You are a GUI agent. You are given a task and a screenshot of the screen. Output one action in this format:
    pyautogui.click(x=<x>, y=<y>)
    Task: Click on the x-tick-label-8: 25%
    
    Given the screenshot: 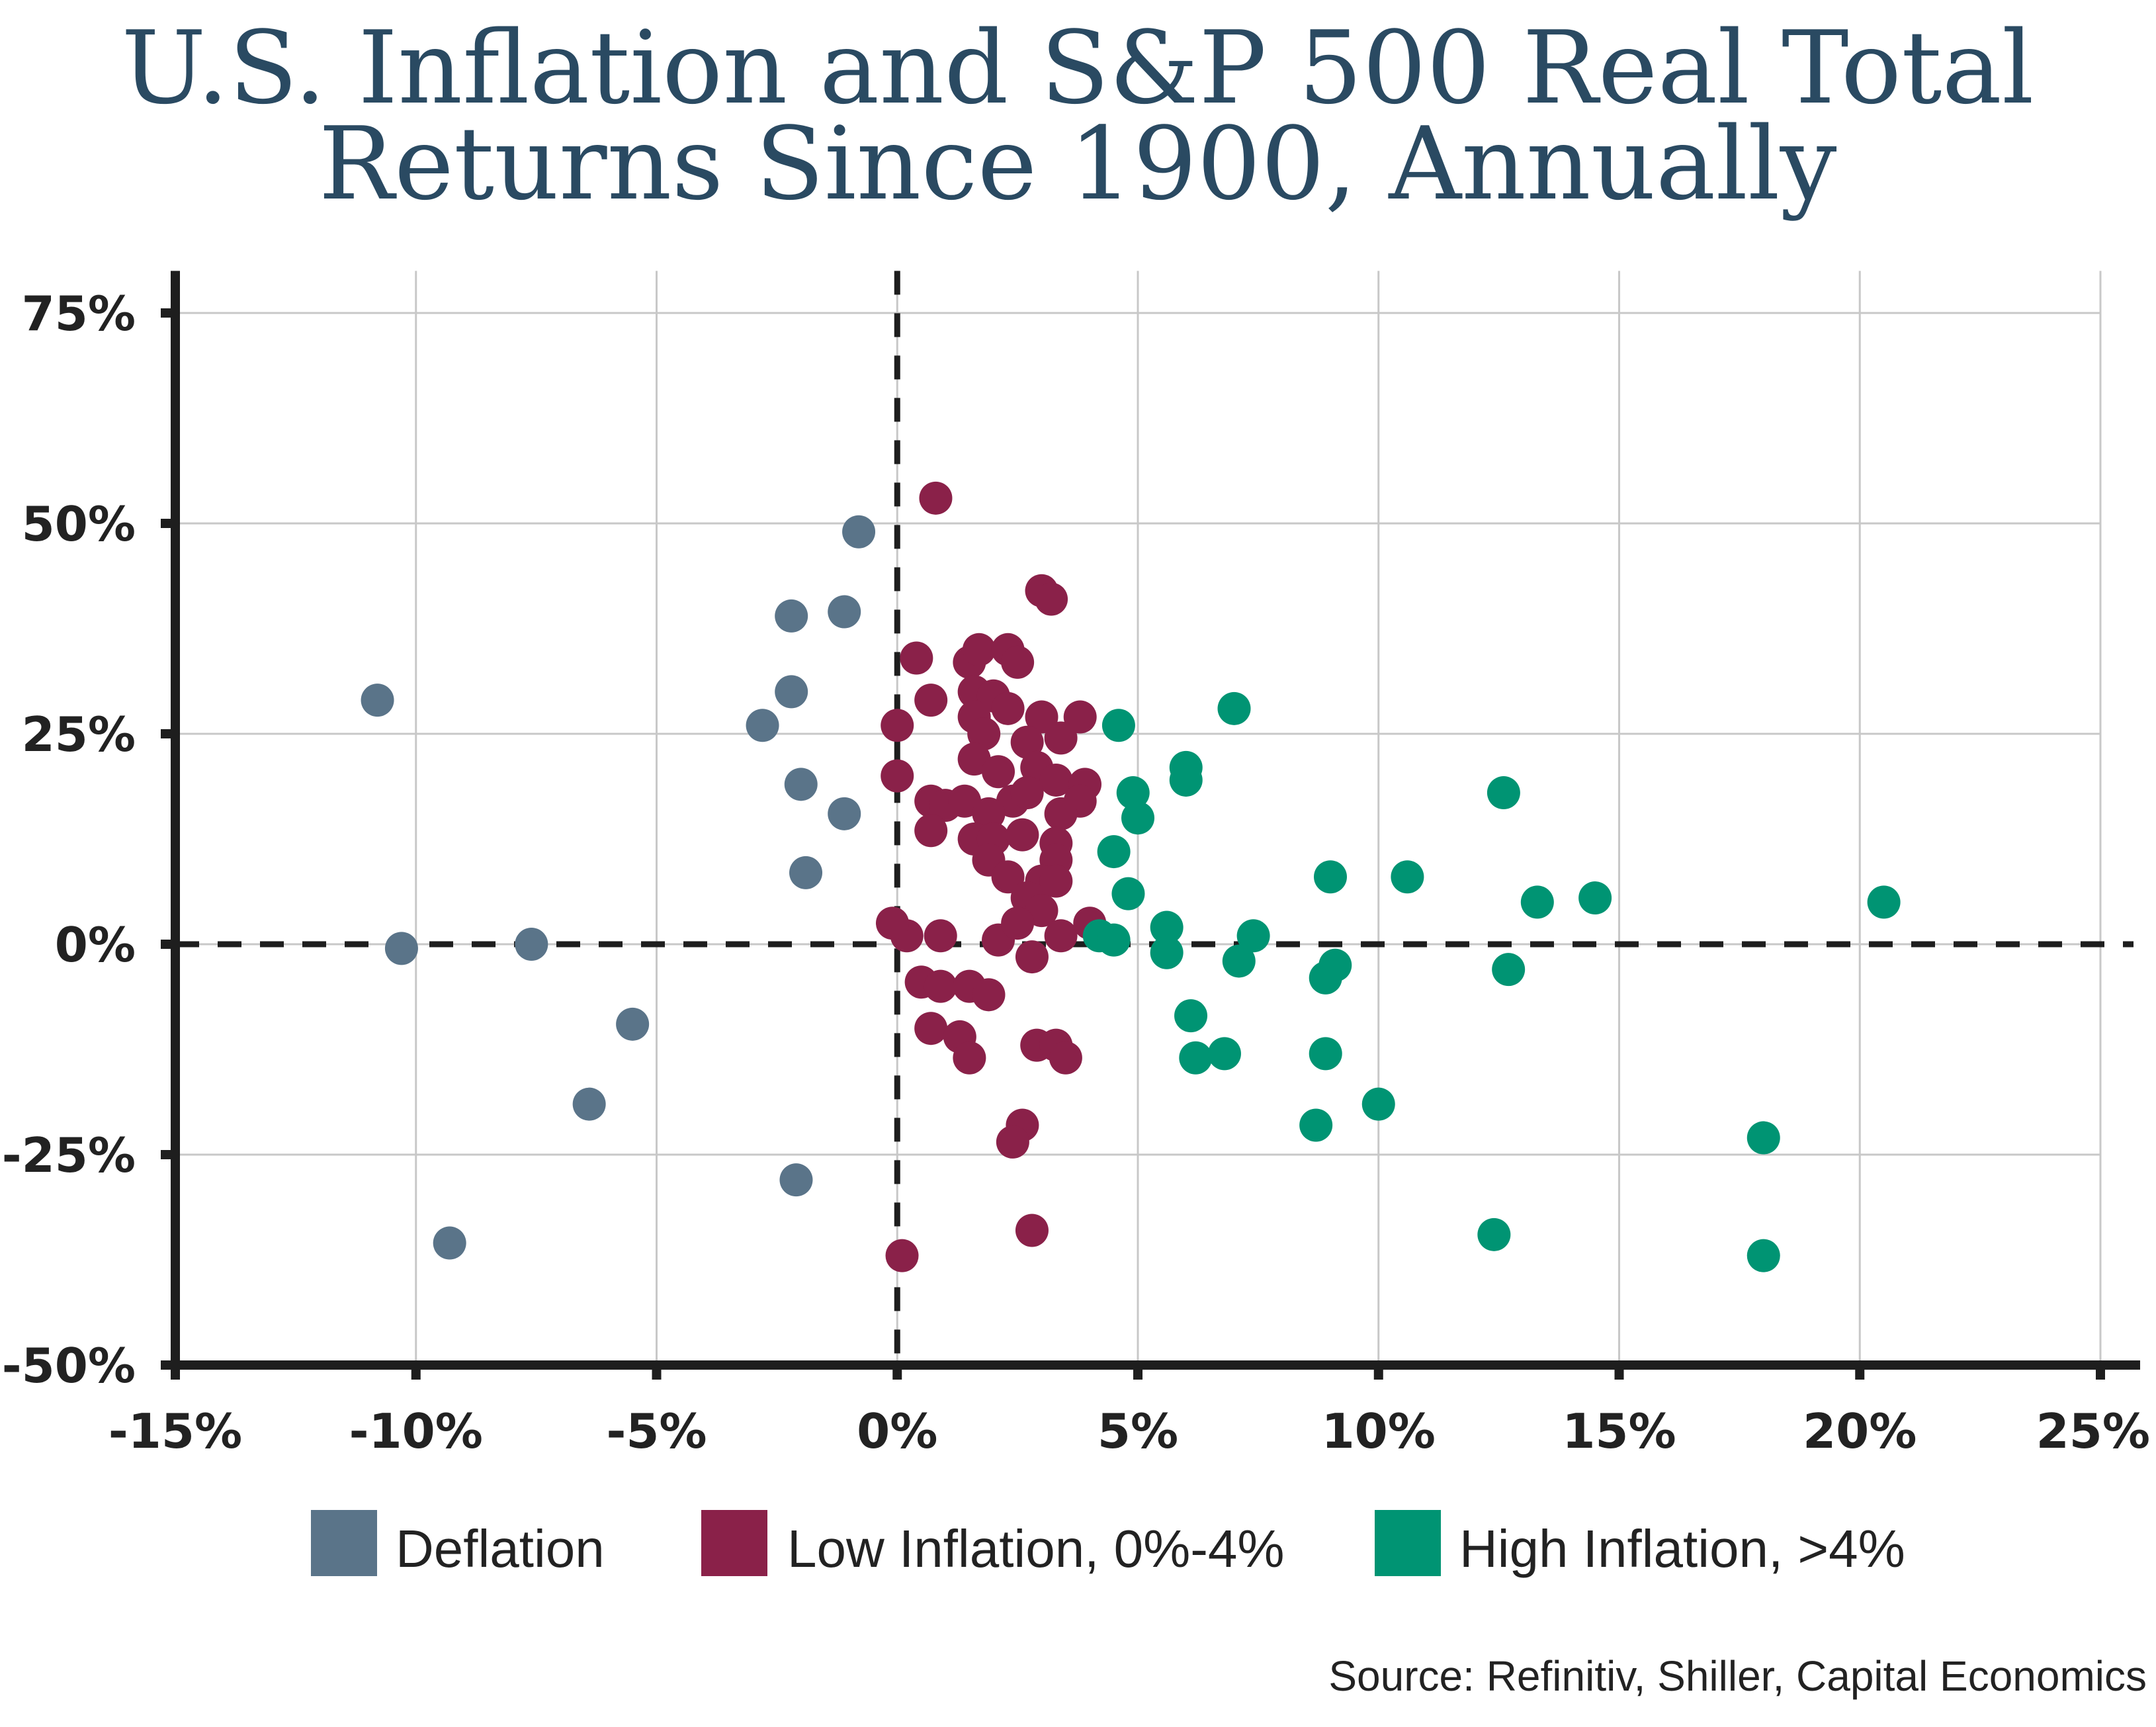 What is the action you would take?
    pyautogui.click(x=2093, y=1431)
    